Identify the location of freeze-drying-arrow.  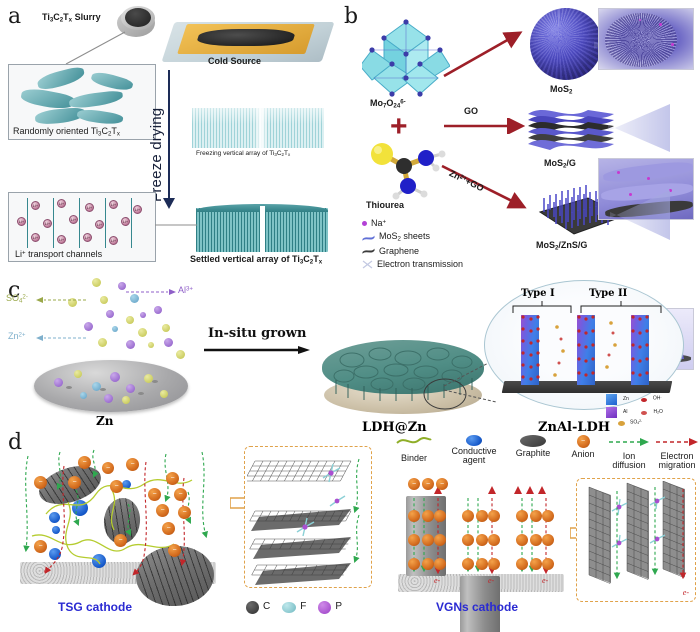
(169, 136).